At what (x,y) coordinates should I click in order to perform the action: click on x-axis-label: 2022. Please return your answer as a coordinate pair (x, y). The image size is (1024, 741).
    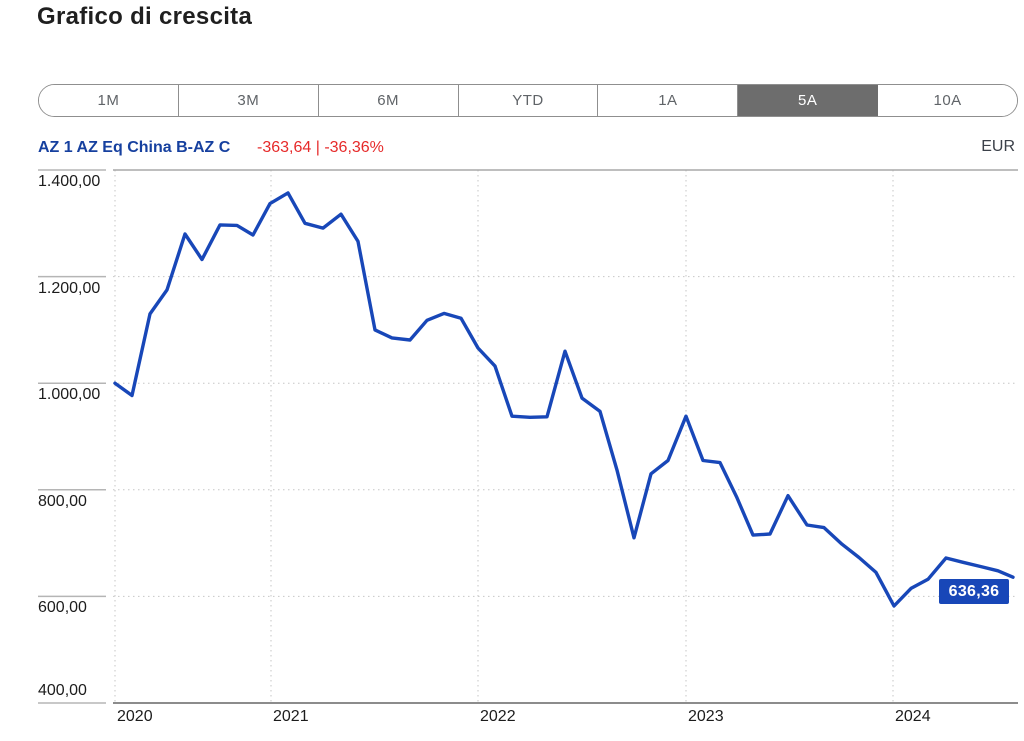
    Looking at the image, I should click on (498, 716).